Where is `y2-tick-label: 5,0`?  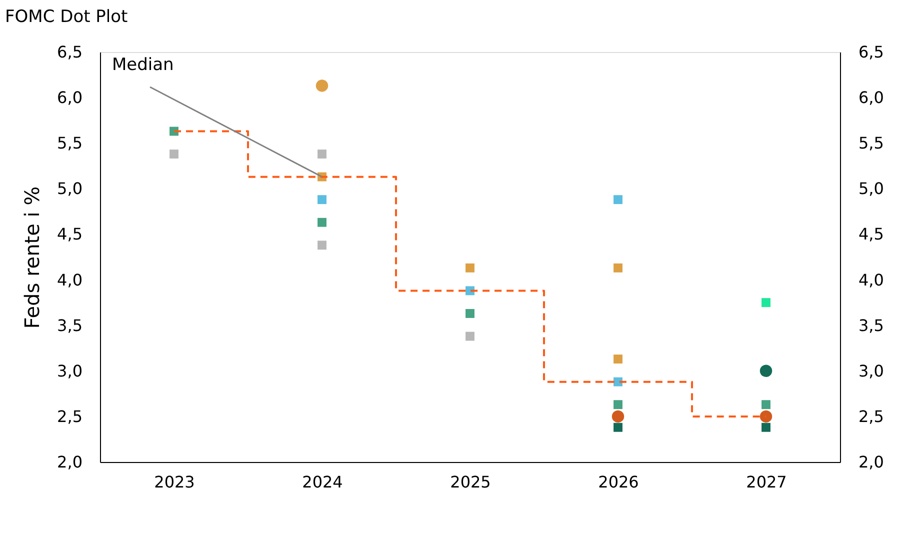 y2-tick-label: 5,0 is located at coordinates (871, 188).